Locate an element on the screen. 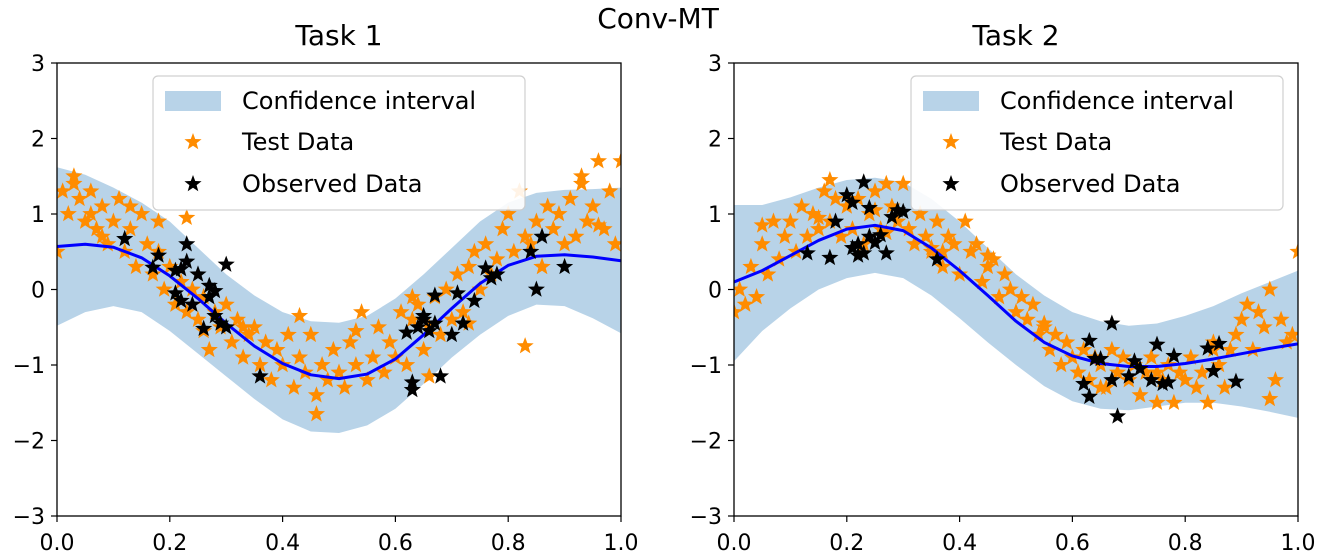 The width and height of the screenshot is (1322, 558). legend-band-swatch is located at coordinates (951, 101).